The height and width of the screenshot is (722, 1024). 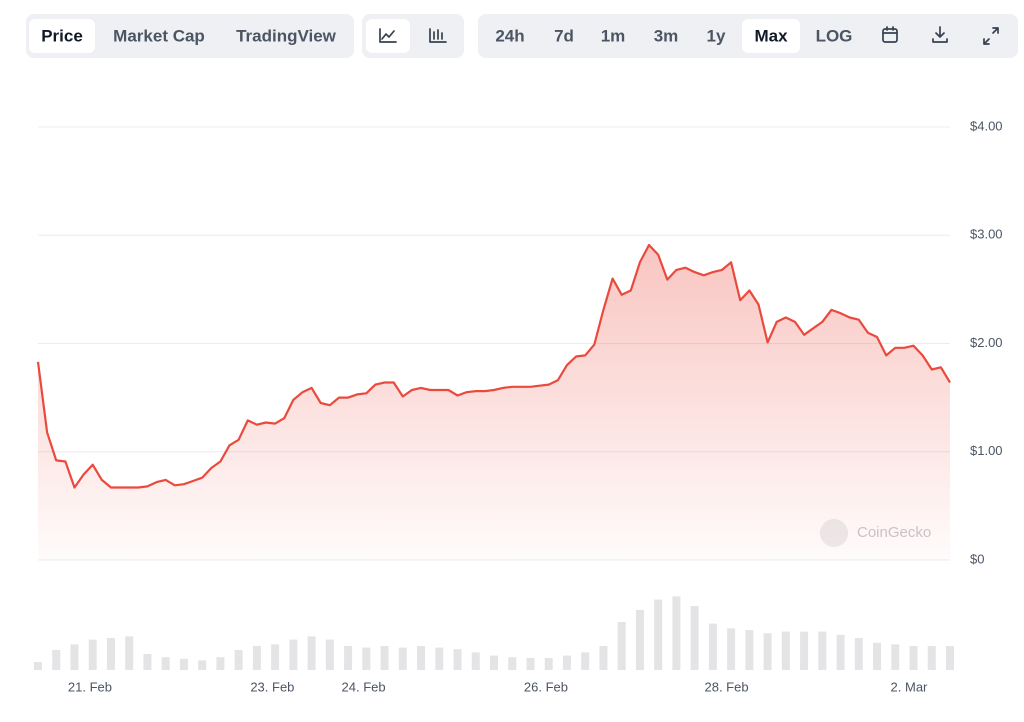 What do you see at coordinates (90, 686) in the screenshot?
I see `x-tick-label: 21. Feb` at bounding box center [90, 686].